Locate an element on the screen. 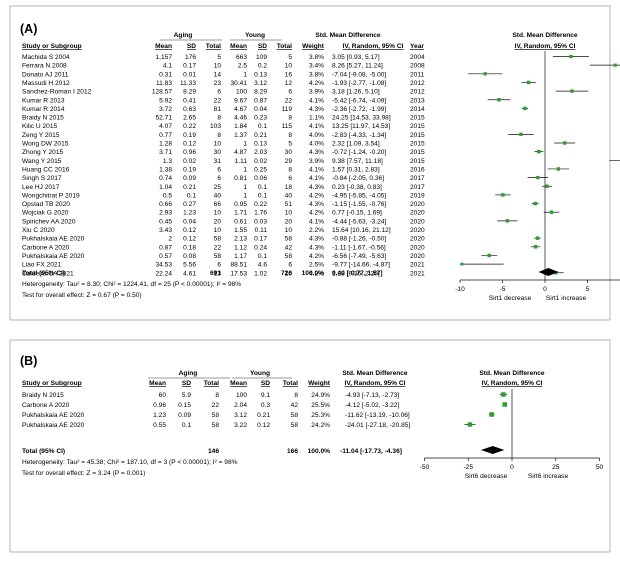 The image size is (620, 567). b-col-mean2: Mean is located at coordinates (238, 383).